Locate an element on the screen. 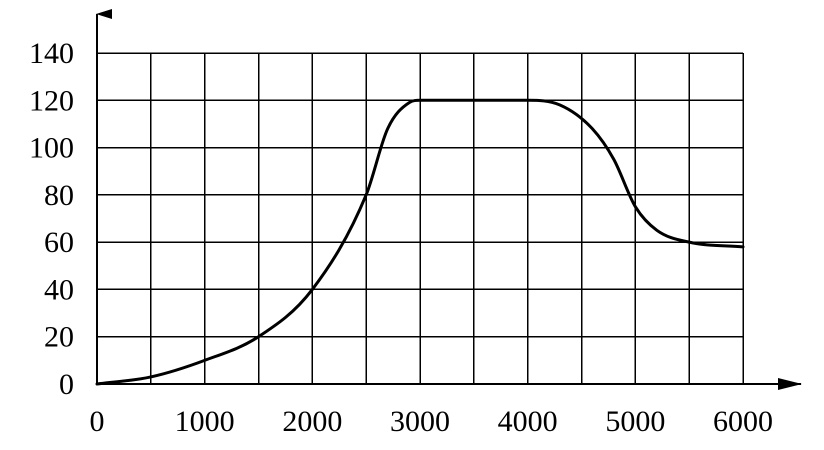 This screenshot has width=824, height=450. x-tick-label: 2000 is located at coordinates (312, 421).